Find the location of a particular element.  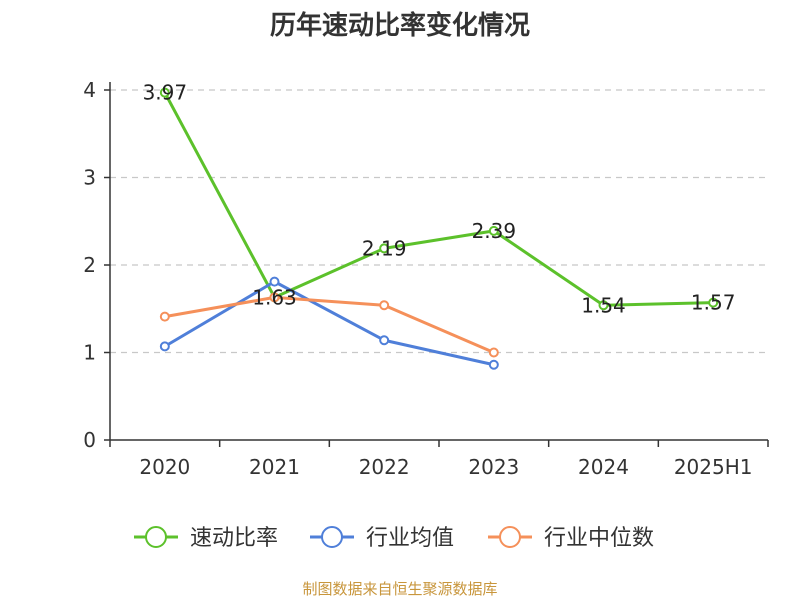

data-label: 2.19 is located at coordinates (384, 248).